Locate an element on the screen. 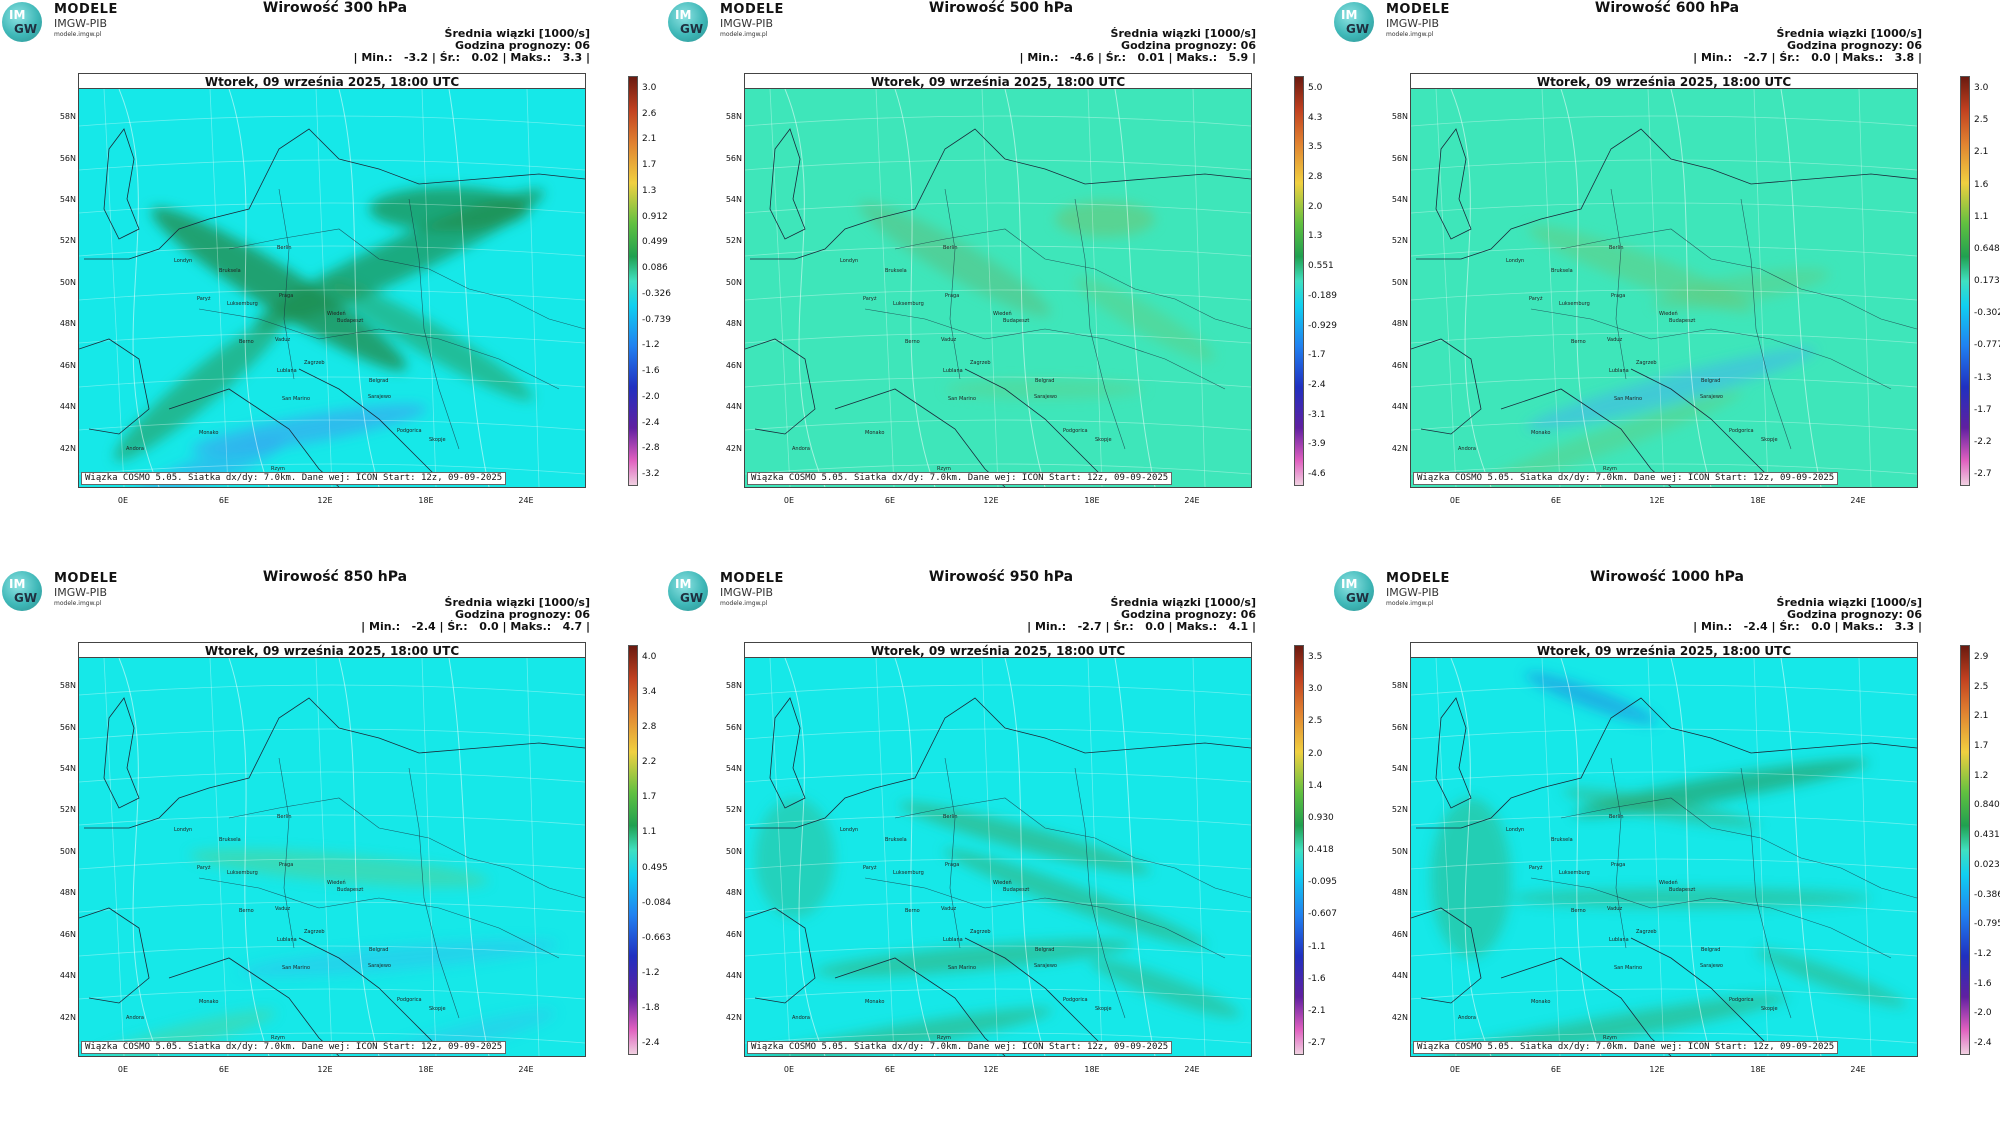 The width and height of the screenshot is (2000, 1137). stats-line: | Min.: -2.7 | Śr.: 0.0 | Maks.: 3.8 | is located at coordinates (1807, 57).